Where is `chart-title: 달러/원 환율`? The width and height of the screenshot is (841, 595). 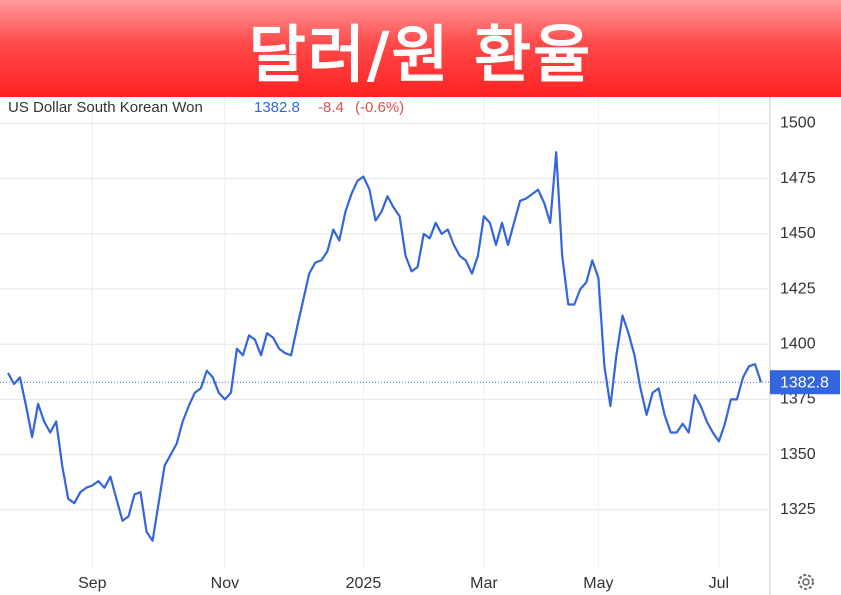
chart-title: 달러/원 환율 is located at coordinates (420, 54).